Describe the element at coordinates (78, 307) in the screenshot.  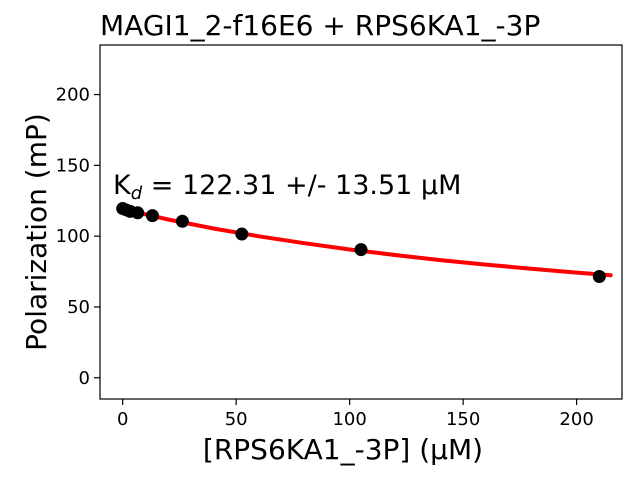
I see `y-tick-label: 50` at that location.